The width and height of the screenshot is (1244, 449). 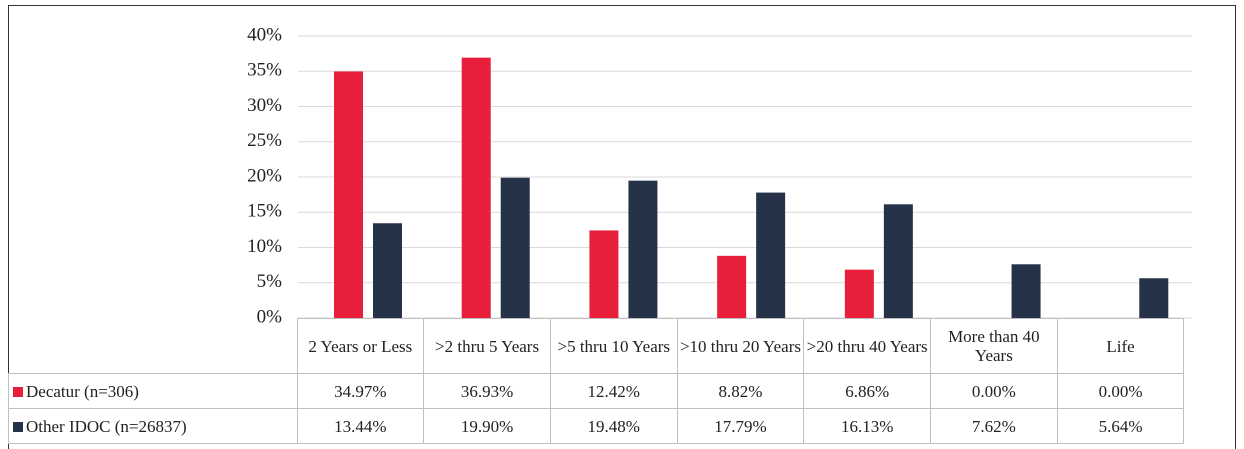 What do you see at coordinates (740, 391) in the screenshot?
I see `value-label: 8.82%` at bounding box center [740, 391].